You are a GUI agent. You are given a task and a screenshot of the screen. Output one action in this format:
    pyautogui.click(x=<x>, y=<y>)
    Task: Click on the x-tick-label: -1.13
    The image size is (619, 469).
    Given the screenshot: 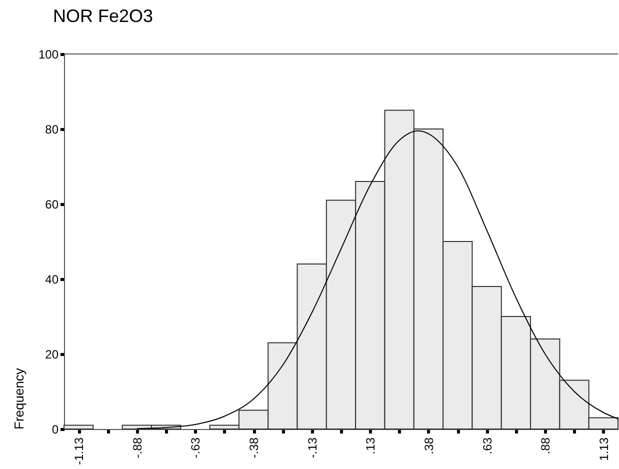 What is the action you would take?
    pyautogui.click(x=79, y=451)
    